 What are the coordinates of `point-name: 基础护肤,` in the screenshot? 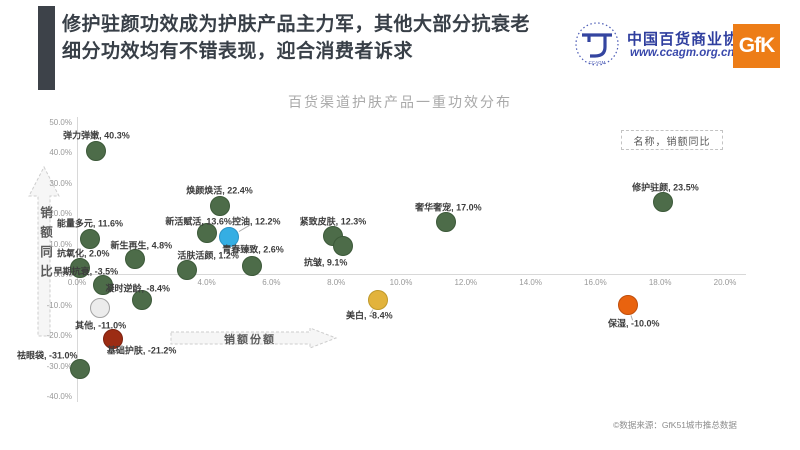 It's located at (127, 350).